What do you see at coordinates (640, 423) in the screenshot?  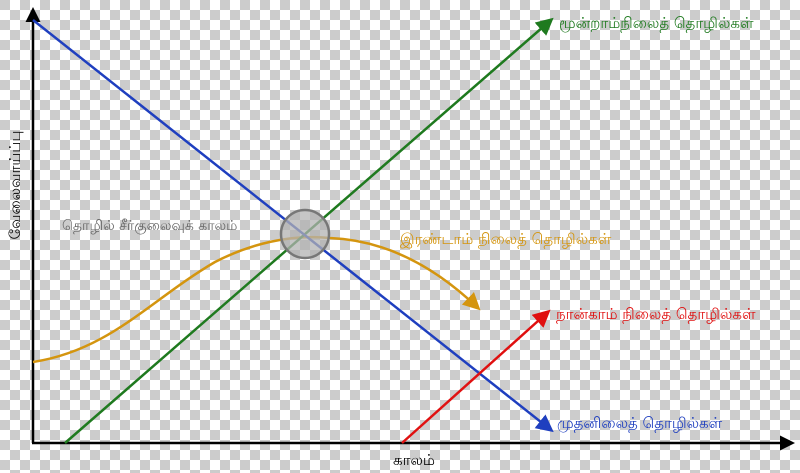 I see `primary-sector-label: முதனிலைத் தொழில்கள்` at bounding box center [640, 423].